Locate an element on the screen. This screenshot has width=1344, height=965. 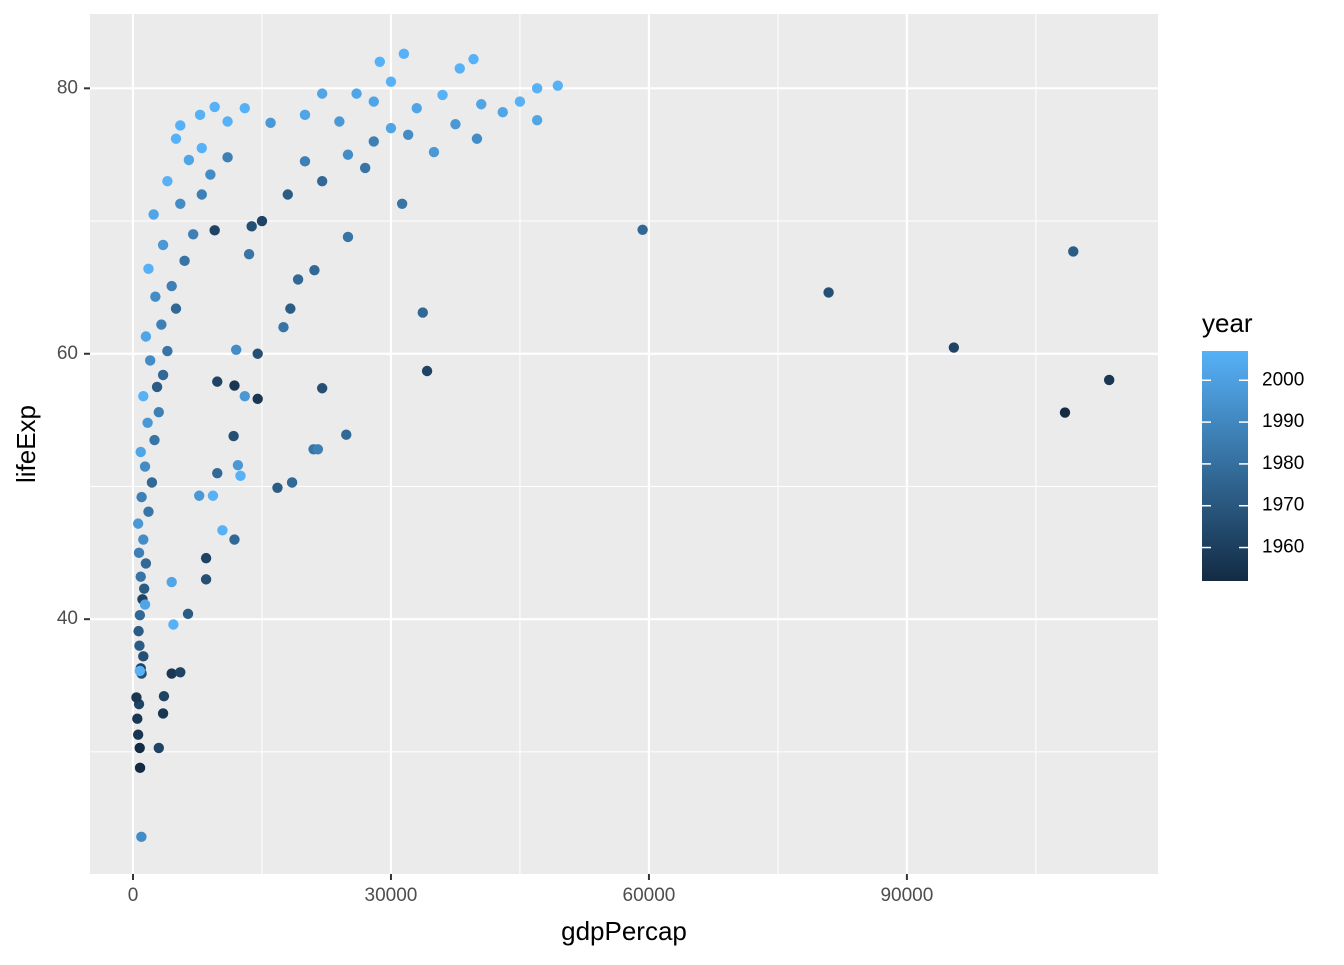
legend-title: year is located at coordinates (1227, 323).